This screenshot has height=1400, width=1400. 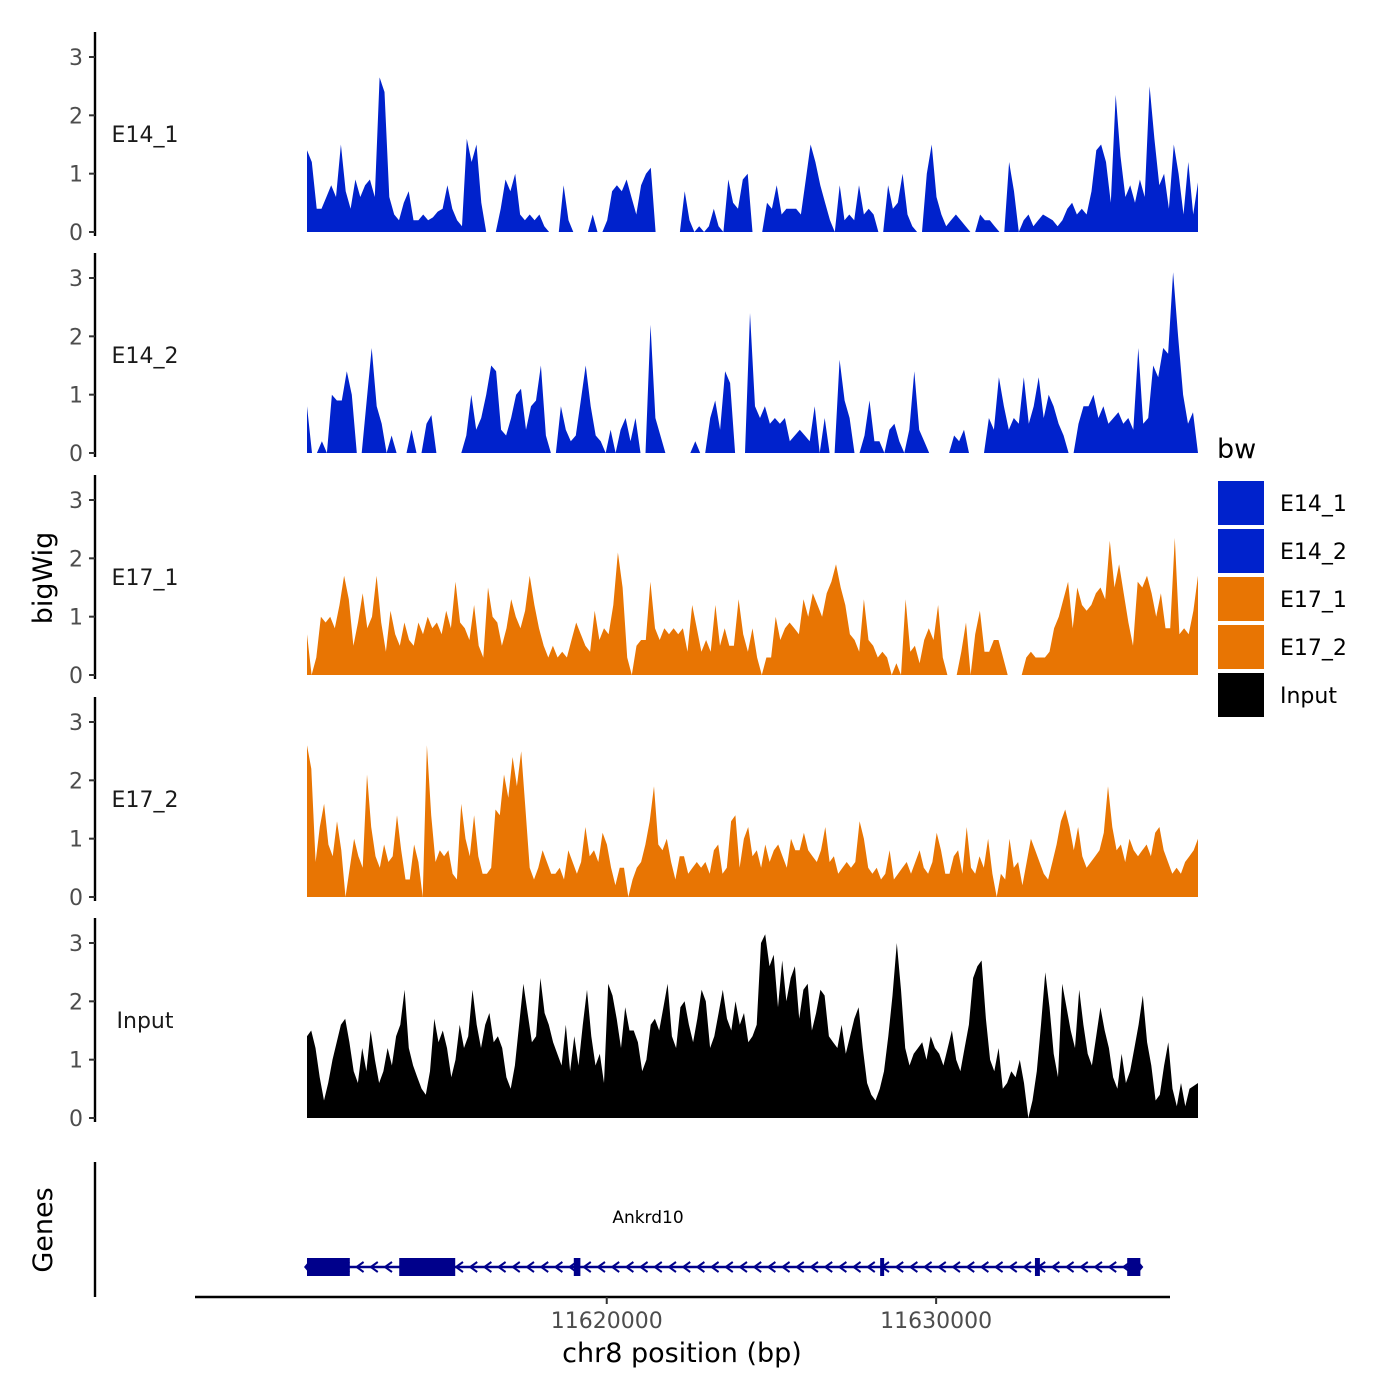 I want to click on track-panel-Input: 0 1 2 3 Input, so click(x=633, y=1025).